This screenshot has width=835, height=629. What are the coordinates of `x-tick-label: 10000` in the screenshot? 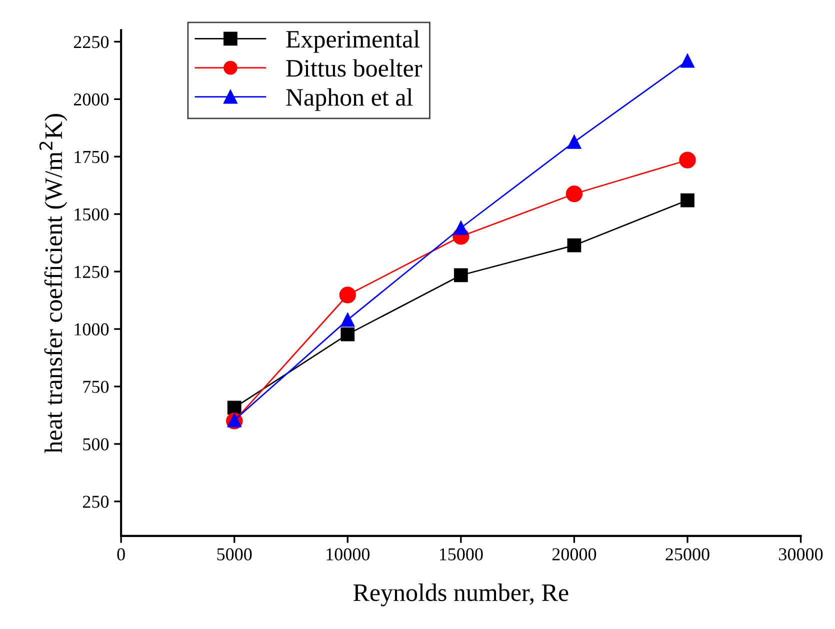 It's located at (348, 554).